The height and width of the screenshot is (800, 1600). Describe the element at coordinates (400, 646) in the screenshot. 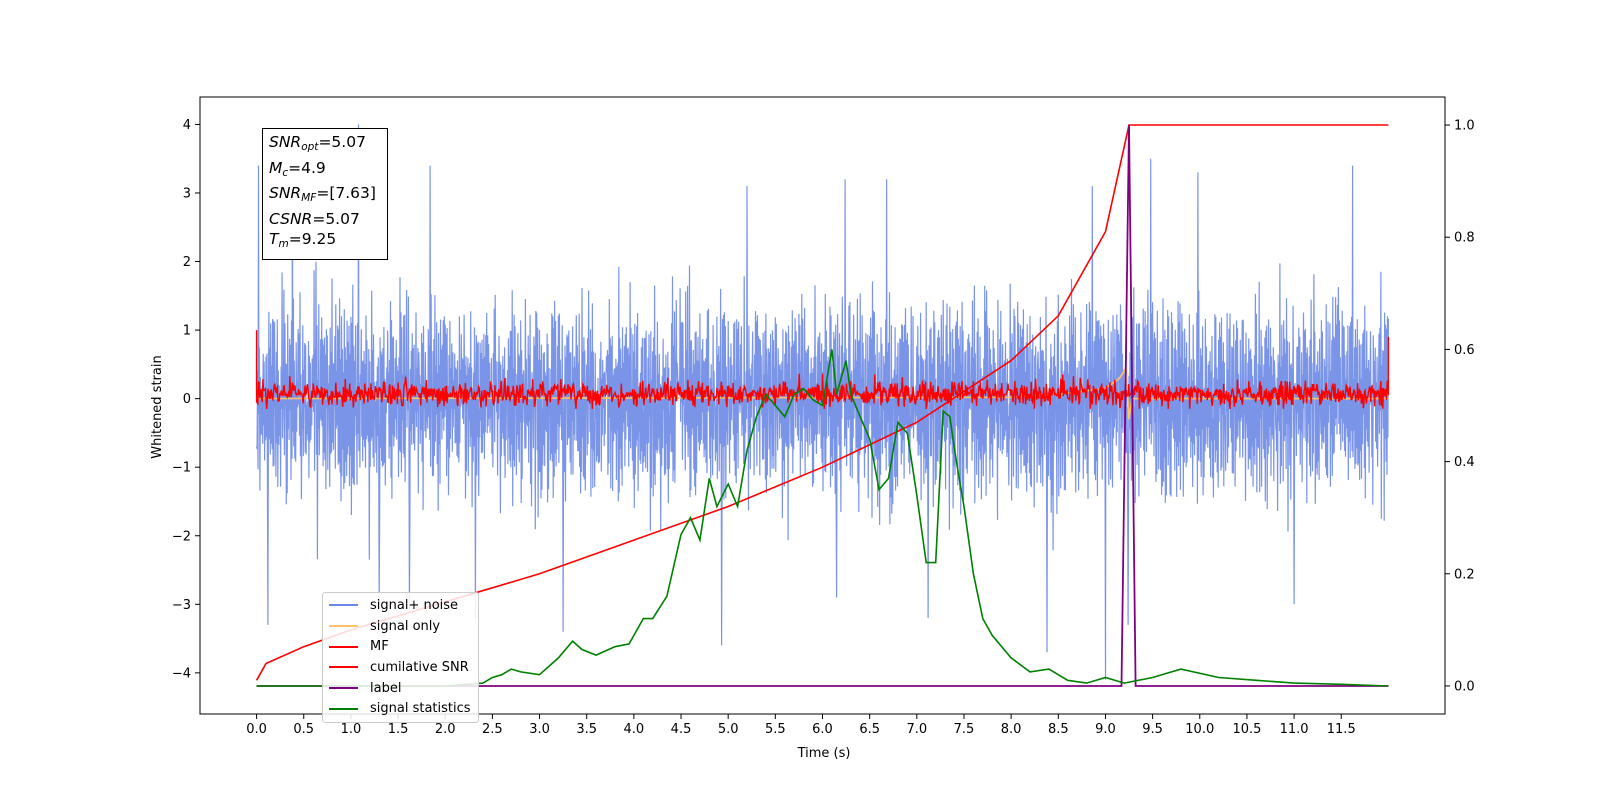

I see `legend-item-mf: MF` at that location.